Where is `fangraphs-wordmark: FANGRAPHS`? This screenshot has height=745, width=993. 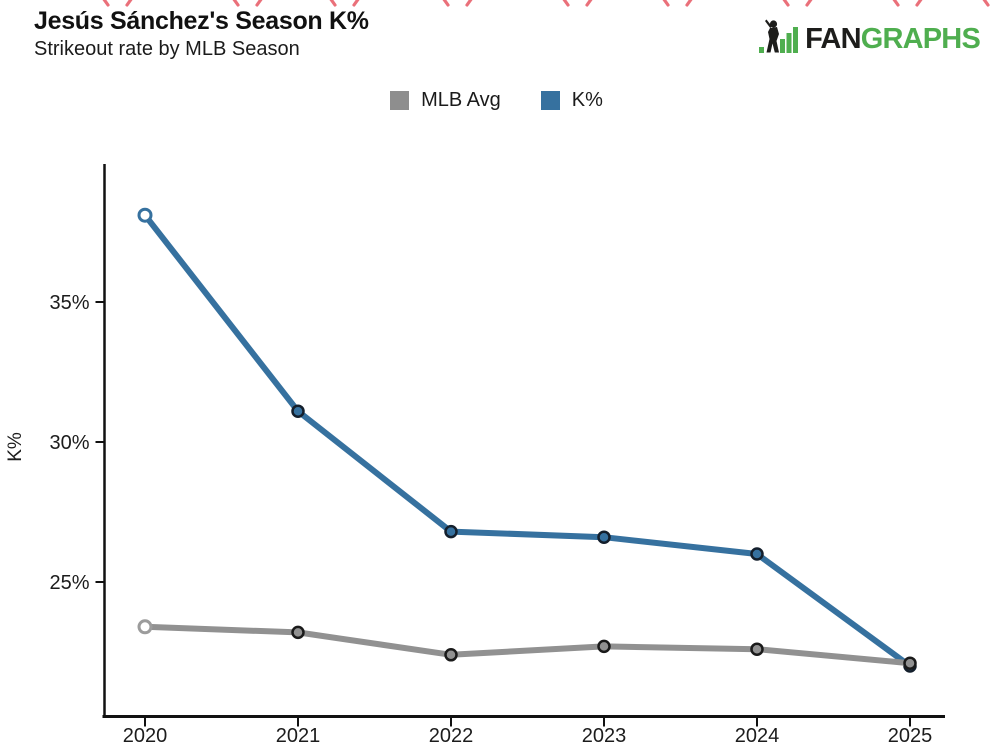
fangraphs-wordmark: FANGRAPHS is located at coordinates (893, 39).